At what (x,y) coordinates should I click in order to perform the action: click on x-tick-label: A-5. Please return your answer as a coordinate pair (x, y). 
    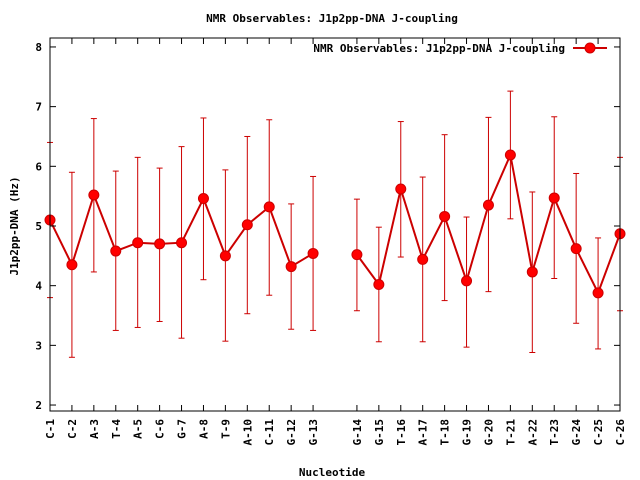
    Looking at the image, I should click on (138, 429).